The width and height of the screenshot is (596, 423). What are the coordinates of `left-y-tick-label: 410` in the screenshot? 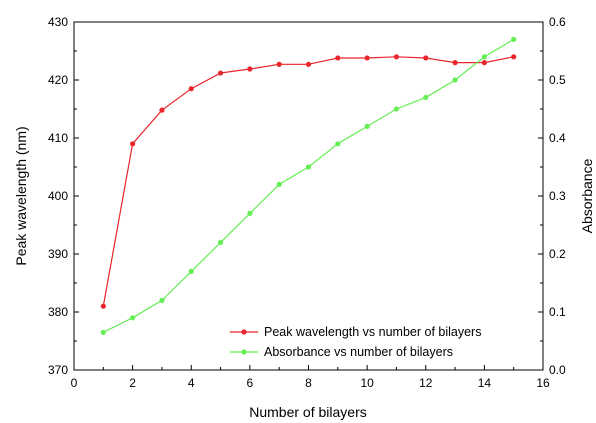 It's located at (58, 138).